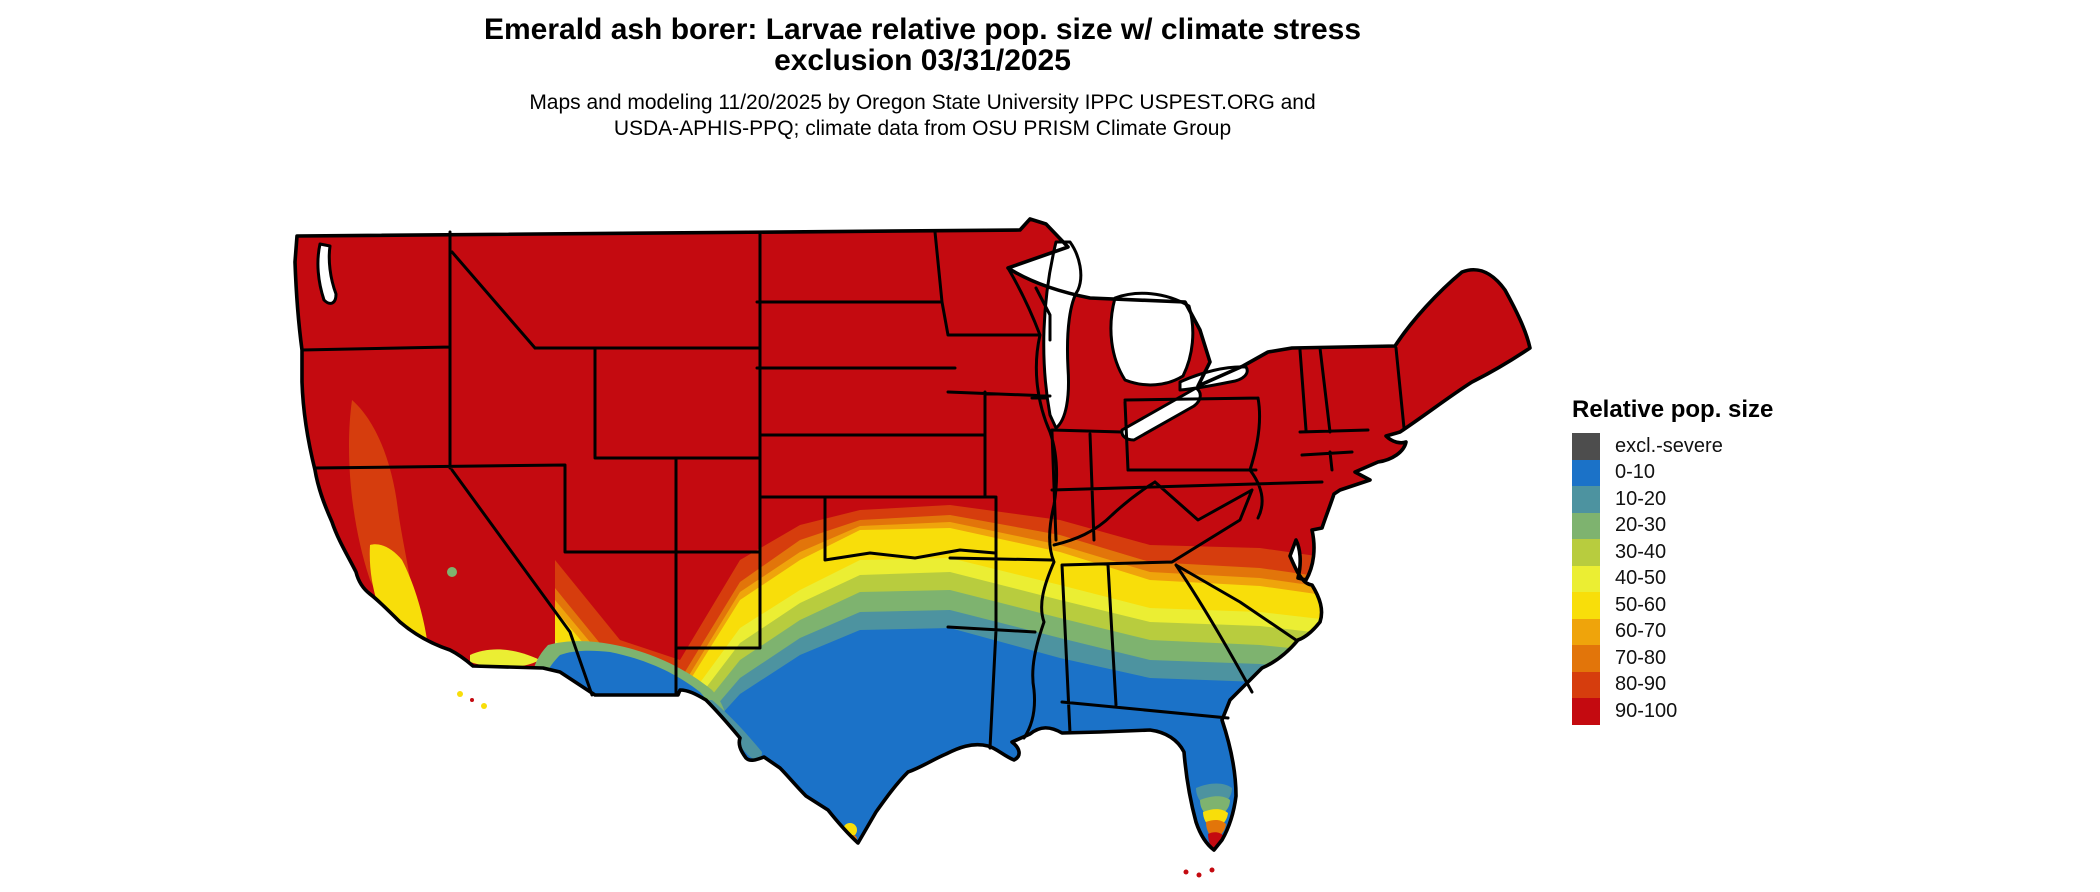 The height and width of the screenshot is (892, 2100). What do you see at coordinates (1722, 525) in the screenshot?
I see `legend-item: 20-30` at bounding box center [1722, 525].